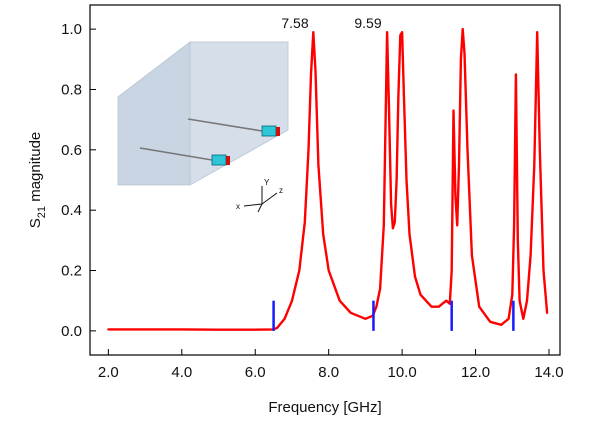  What do you see at coordinates (328, 372) in the screenshot?
I see `x-tick-label: 8.0` at bounding box center [328, 372].